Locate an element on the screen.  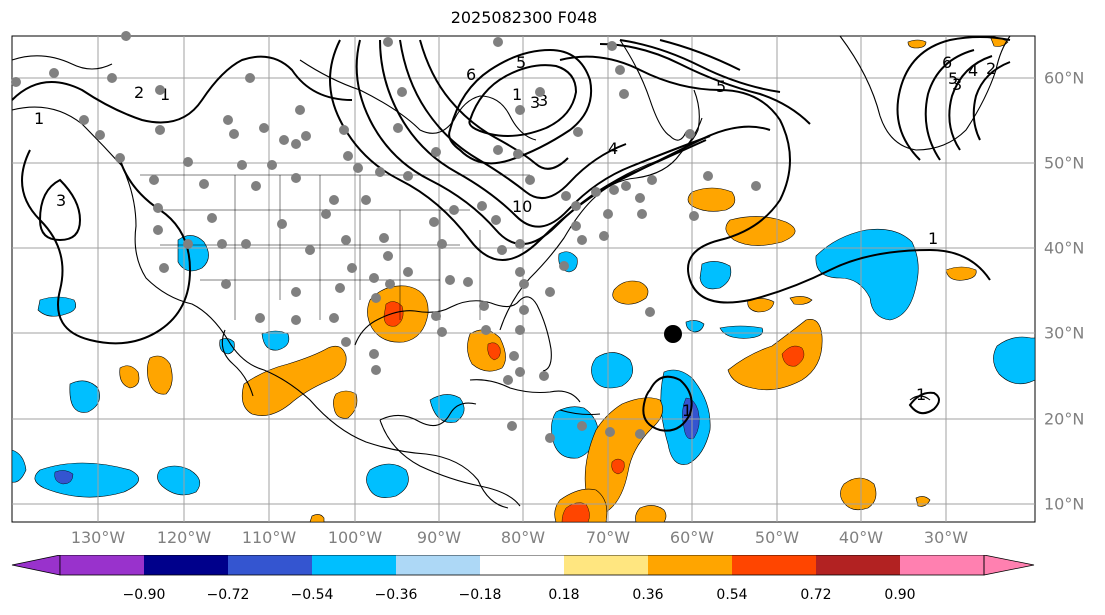
colorbar-tick: −0.36 is located at coordinates (396, 595).